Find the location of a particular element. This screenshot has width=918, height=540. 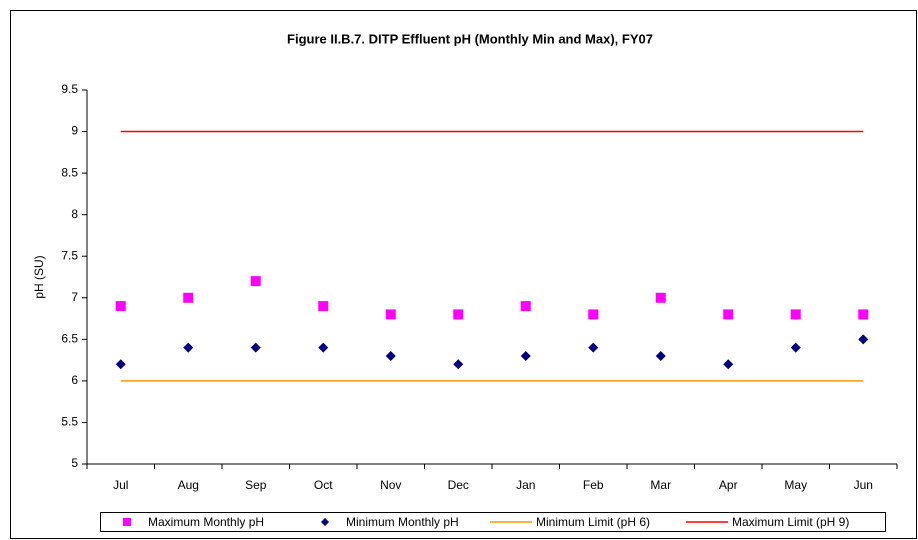

x-tick-label: Feb is located at coordinates (593, 485).